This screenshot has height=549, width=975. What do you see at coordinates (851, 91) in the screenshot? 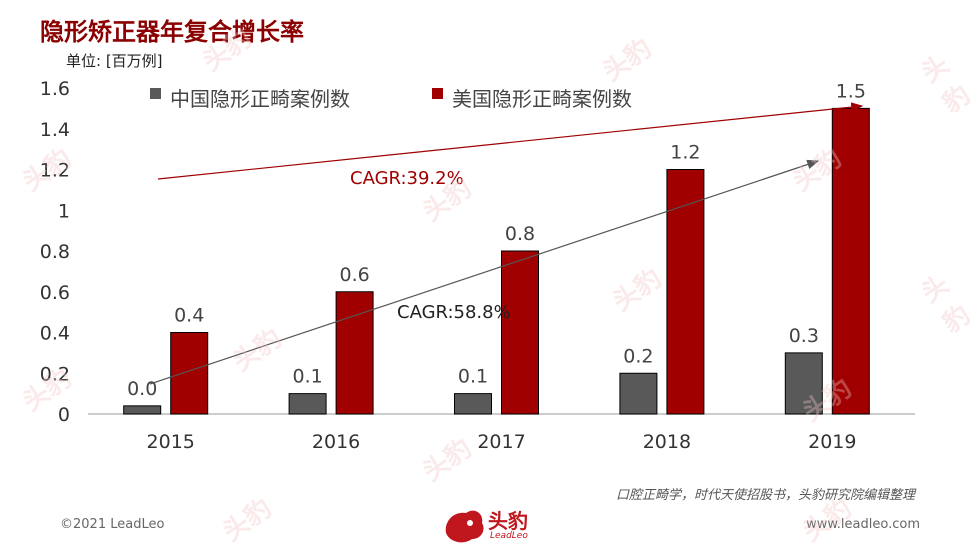
I see `data-label: 1.5` at bounding box center [851, 91].